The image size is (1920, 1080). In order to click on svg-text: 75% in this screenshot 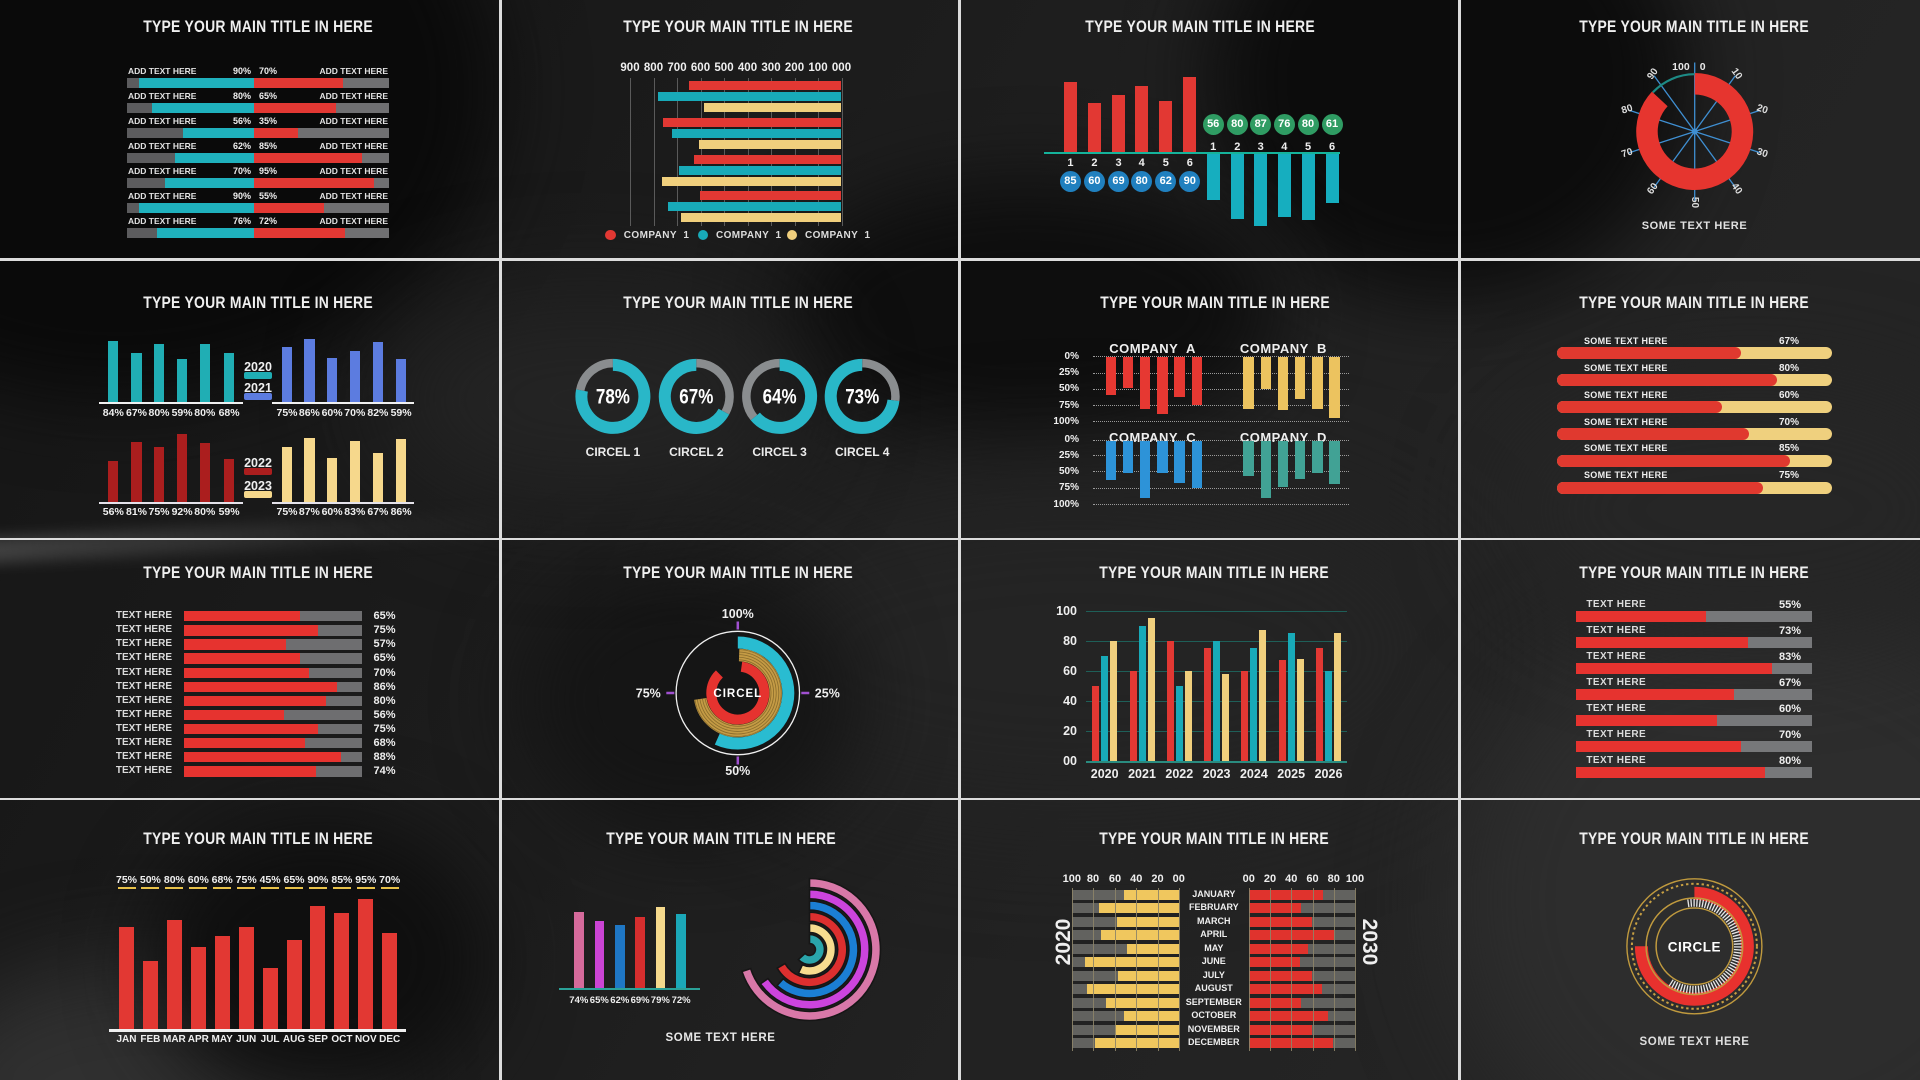, I will do `click(648, 694)`.